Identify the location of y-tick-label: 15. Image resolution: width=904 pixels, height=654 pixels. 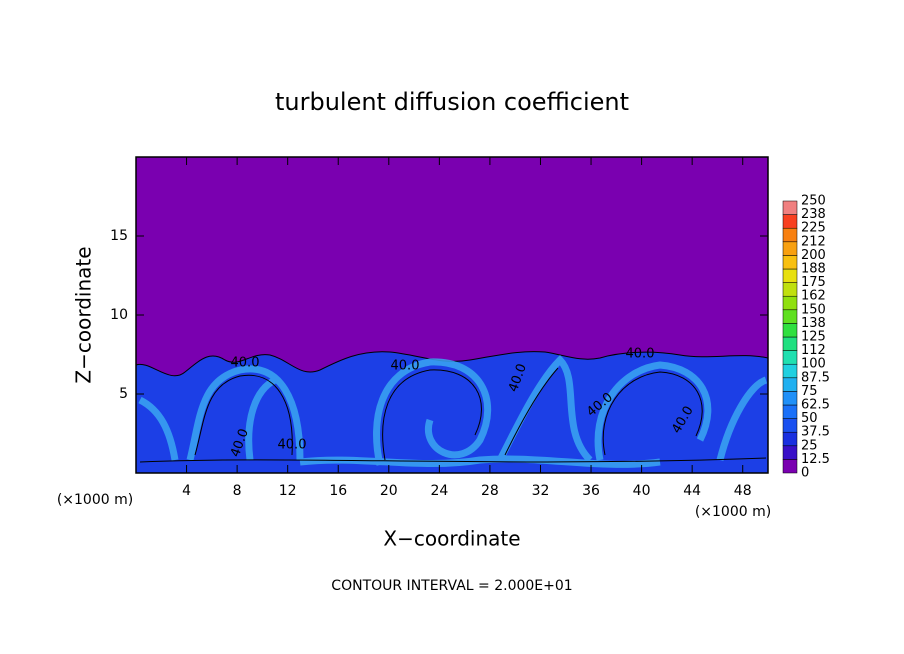
(119, 236).